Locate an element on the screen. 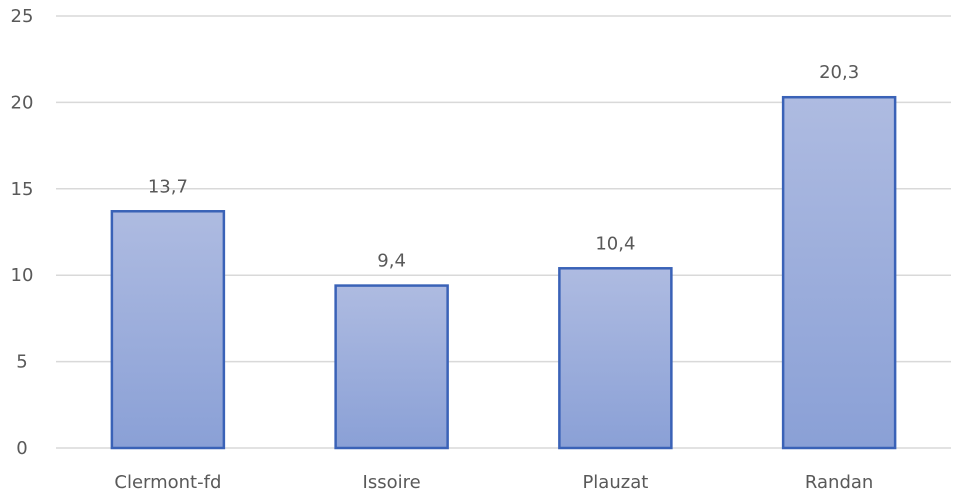 The height and width of the screenshot is (500, 953). y-axis-tick-labels: 0 5 10 15 20 25 is located at coordinates (22, 232).